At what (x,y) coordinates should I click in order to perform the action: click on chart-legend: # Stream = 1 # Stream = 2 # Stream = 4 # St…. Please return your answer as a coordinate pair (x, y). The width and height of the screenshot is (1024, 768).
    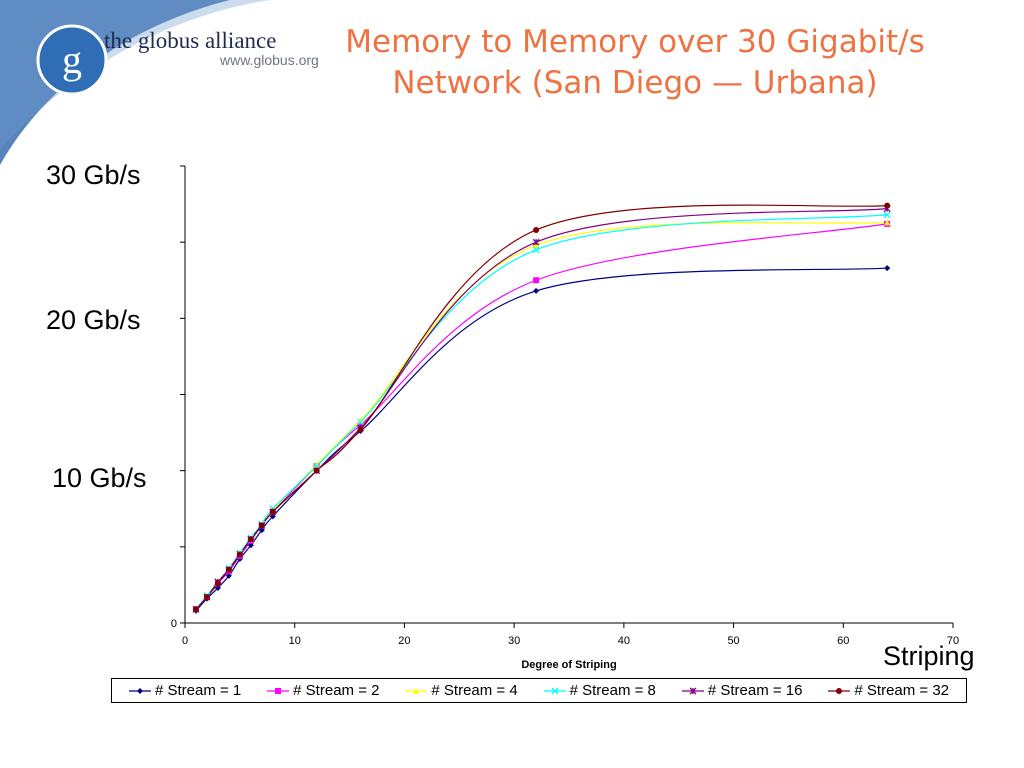
    Looking at the image, I should click on (539, 690).